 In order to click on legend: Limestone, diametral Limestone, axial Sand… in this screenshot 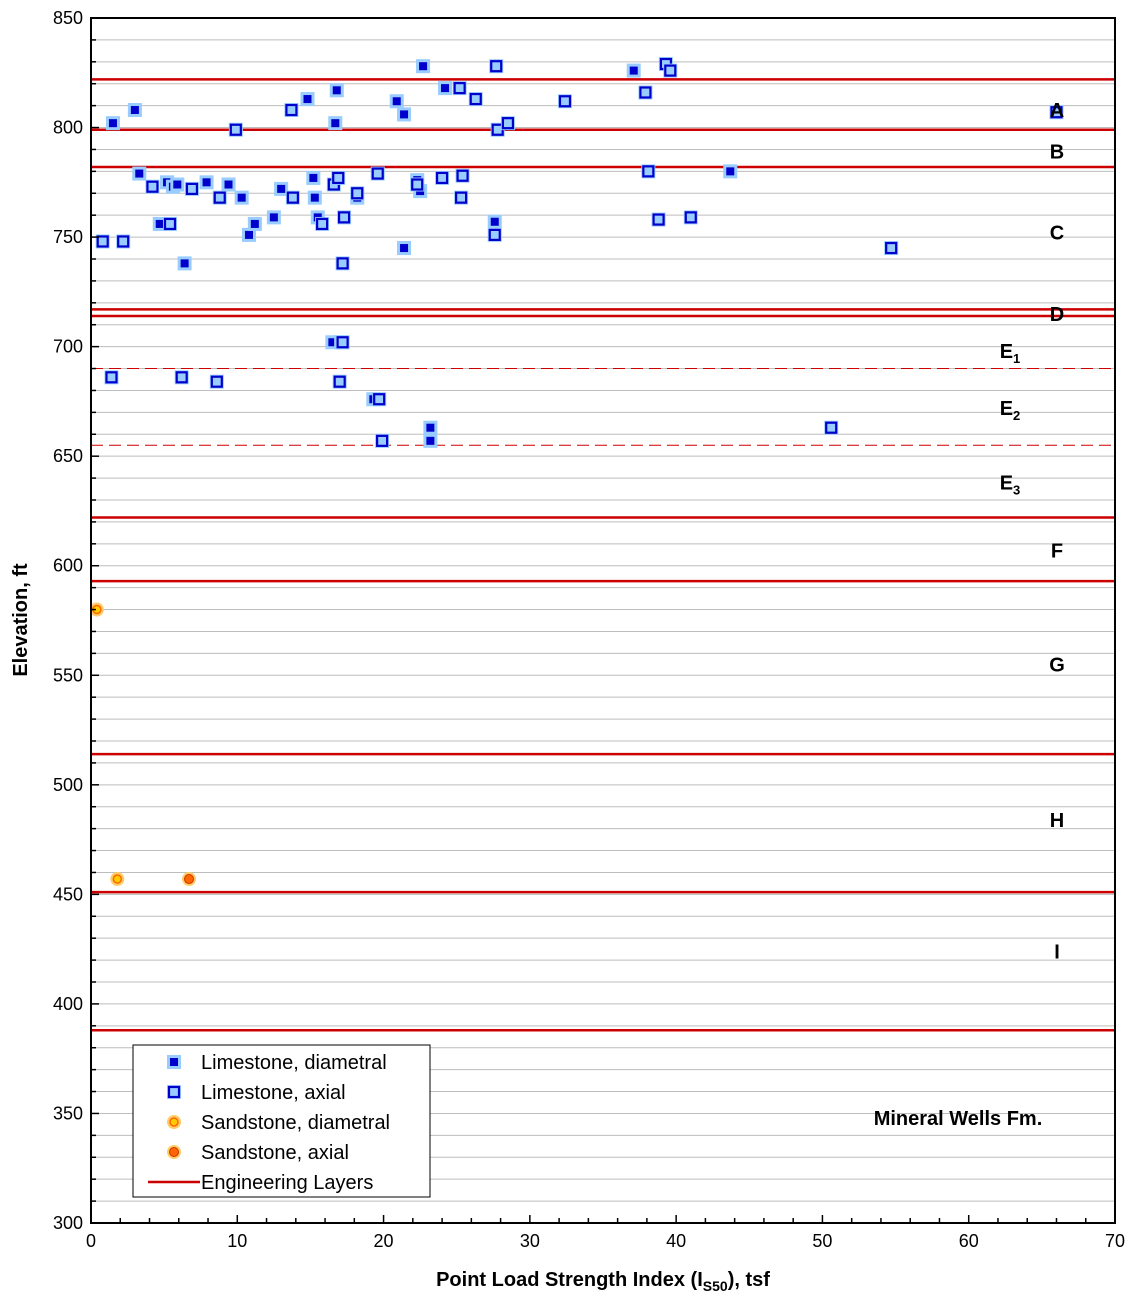, I will do `click(281, 1121)`.